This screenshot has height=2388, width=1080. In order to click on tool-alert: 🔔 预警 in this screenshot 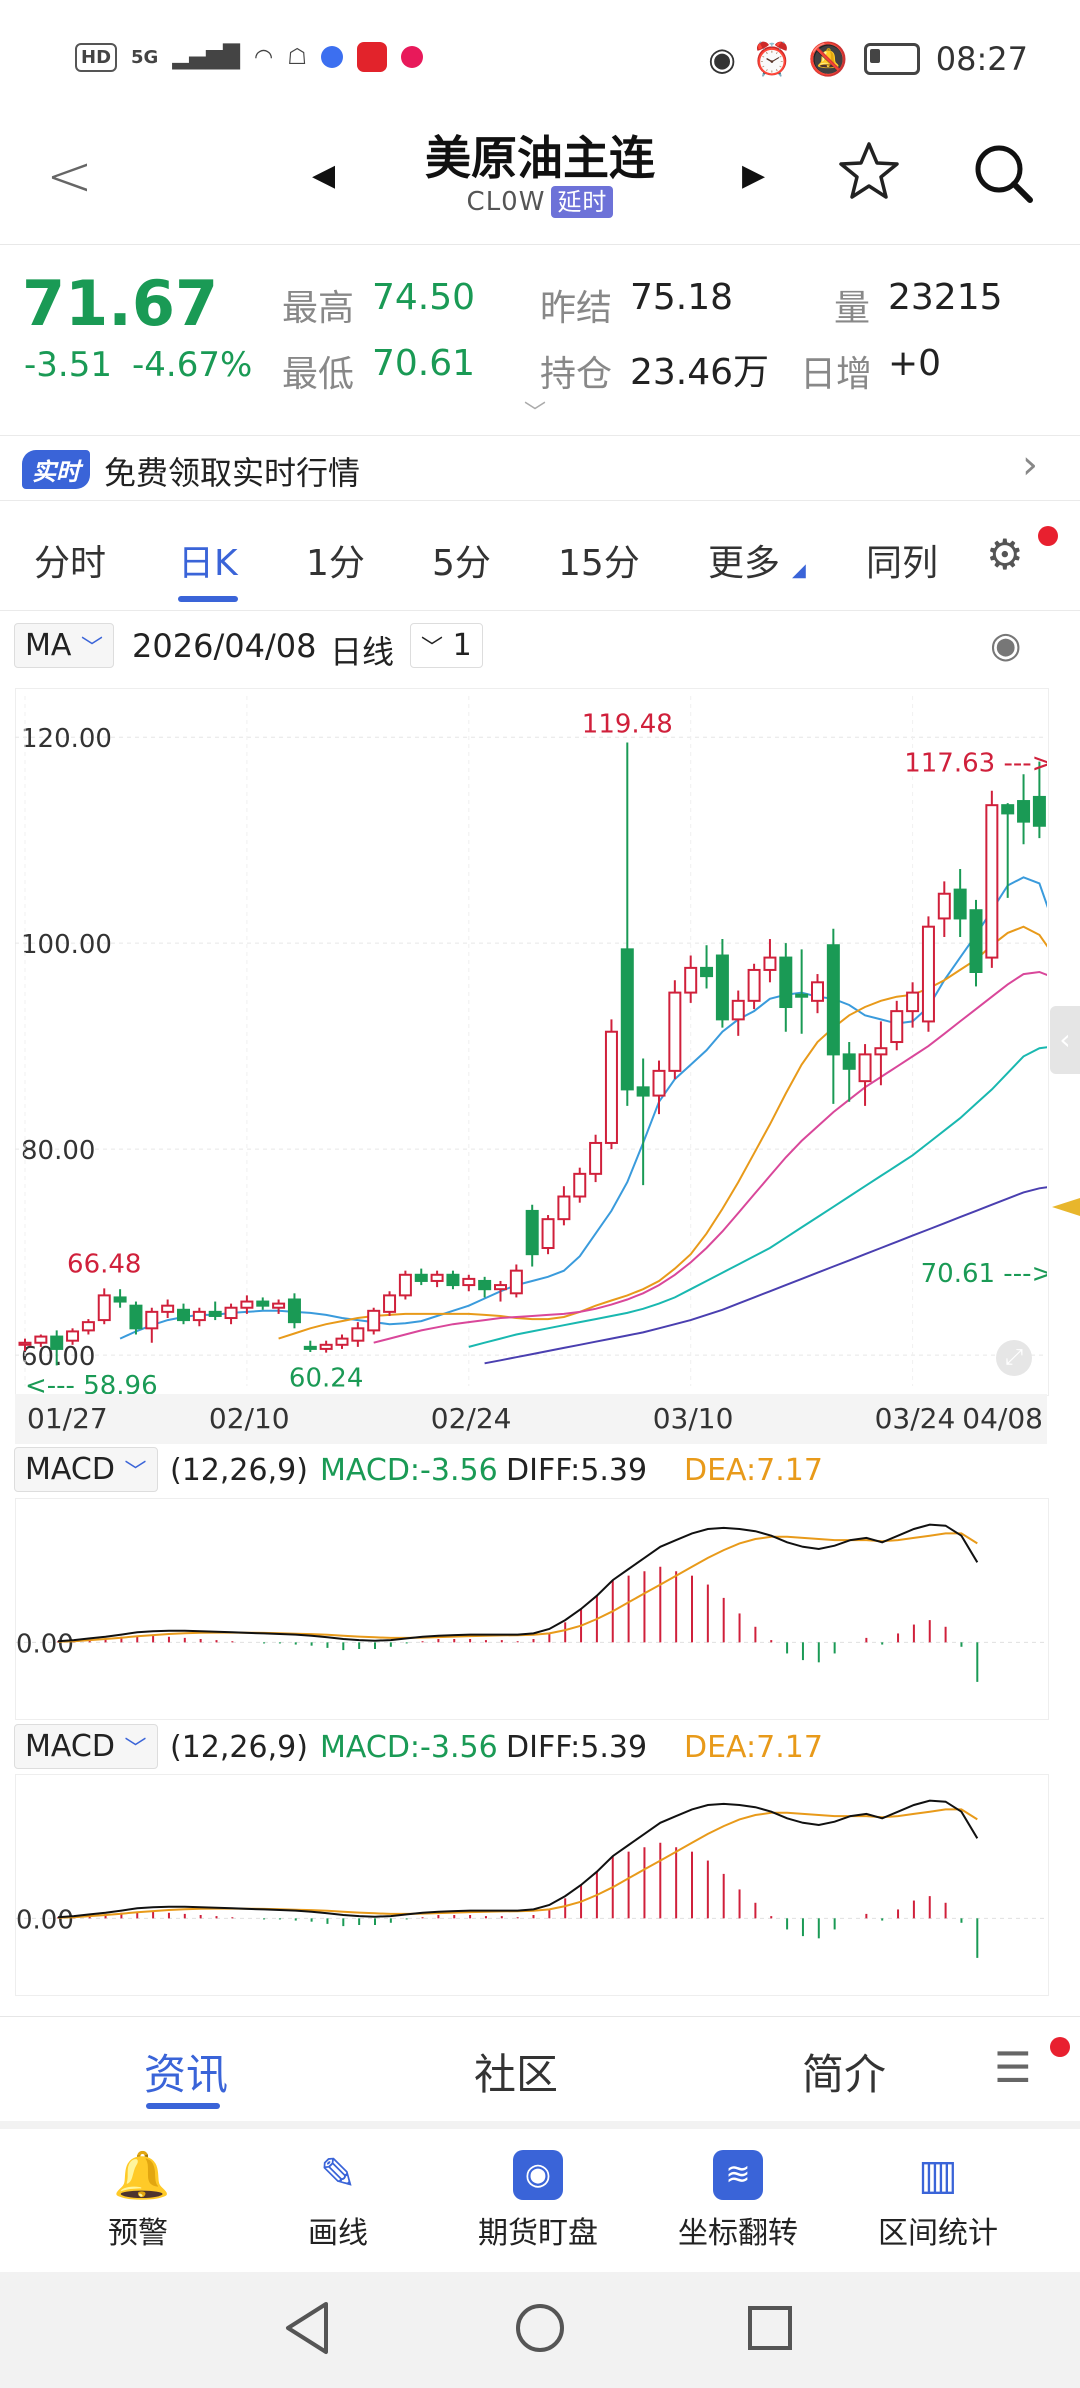, I will do `click(138, 2201)`.